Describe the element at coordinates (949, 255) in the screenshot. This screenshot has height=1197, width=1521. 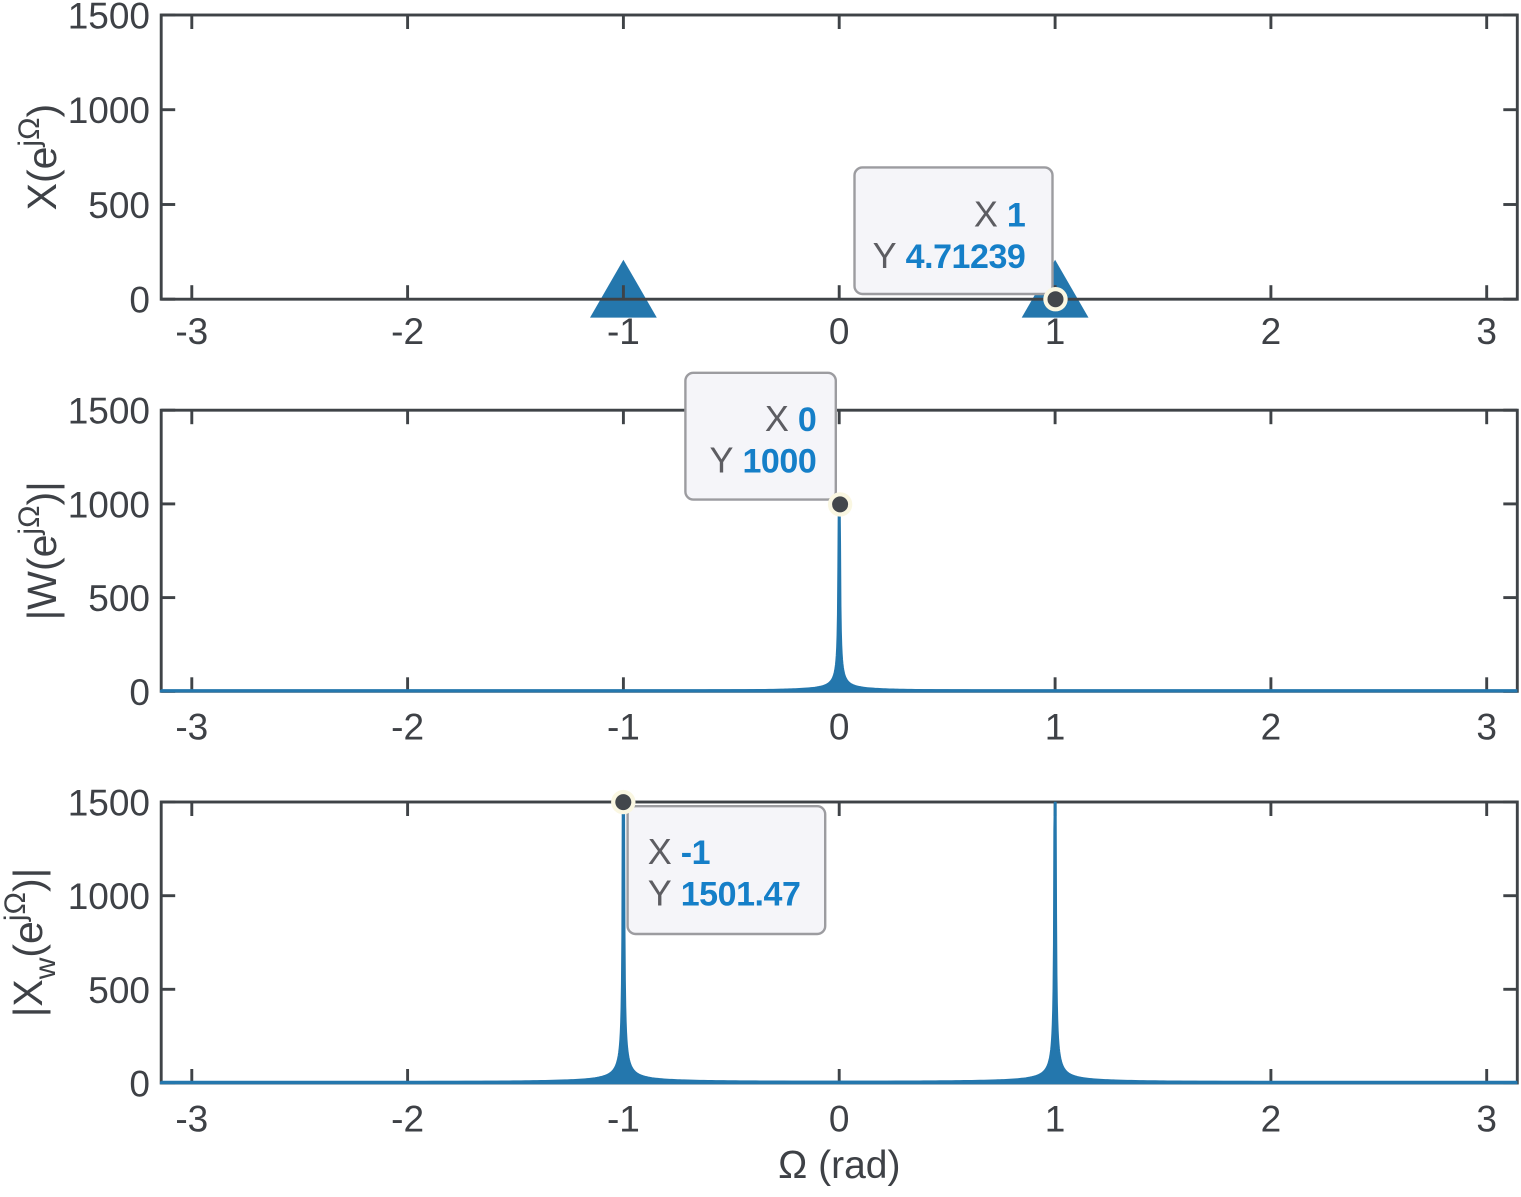
I see `svg-text: Y 4.71239` at that location.